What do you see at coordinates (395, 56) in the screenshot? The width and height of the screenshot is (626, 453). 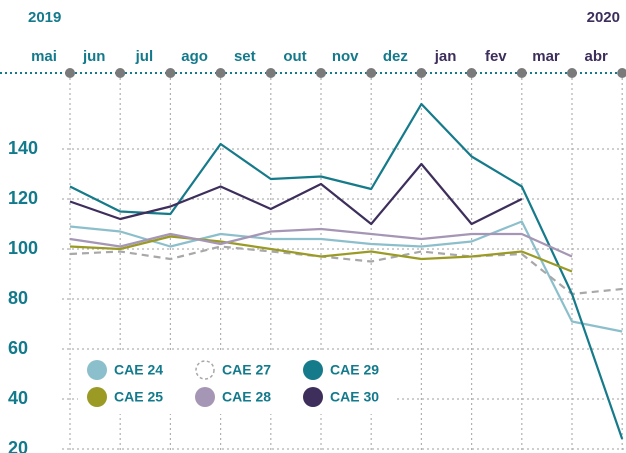 I see `x-tick-label: dez` at bounding box center [395, 56].